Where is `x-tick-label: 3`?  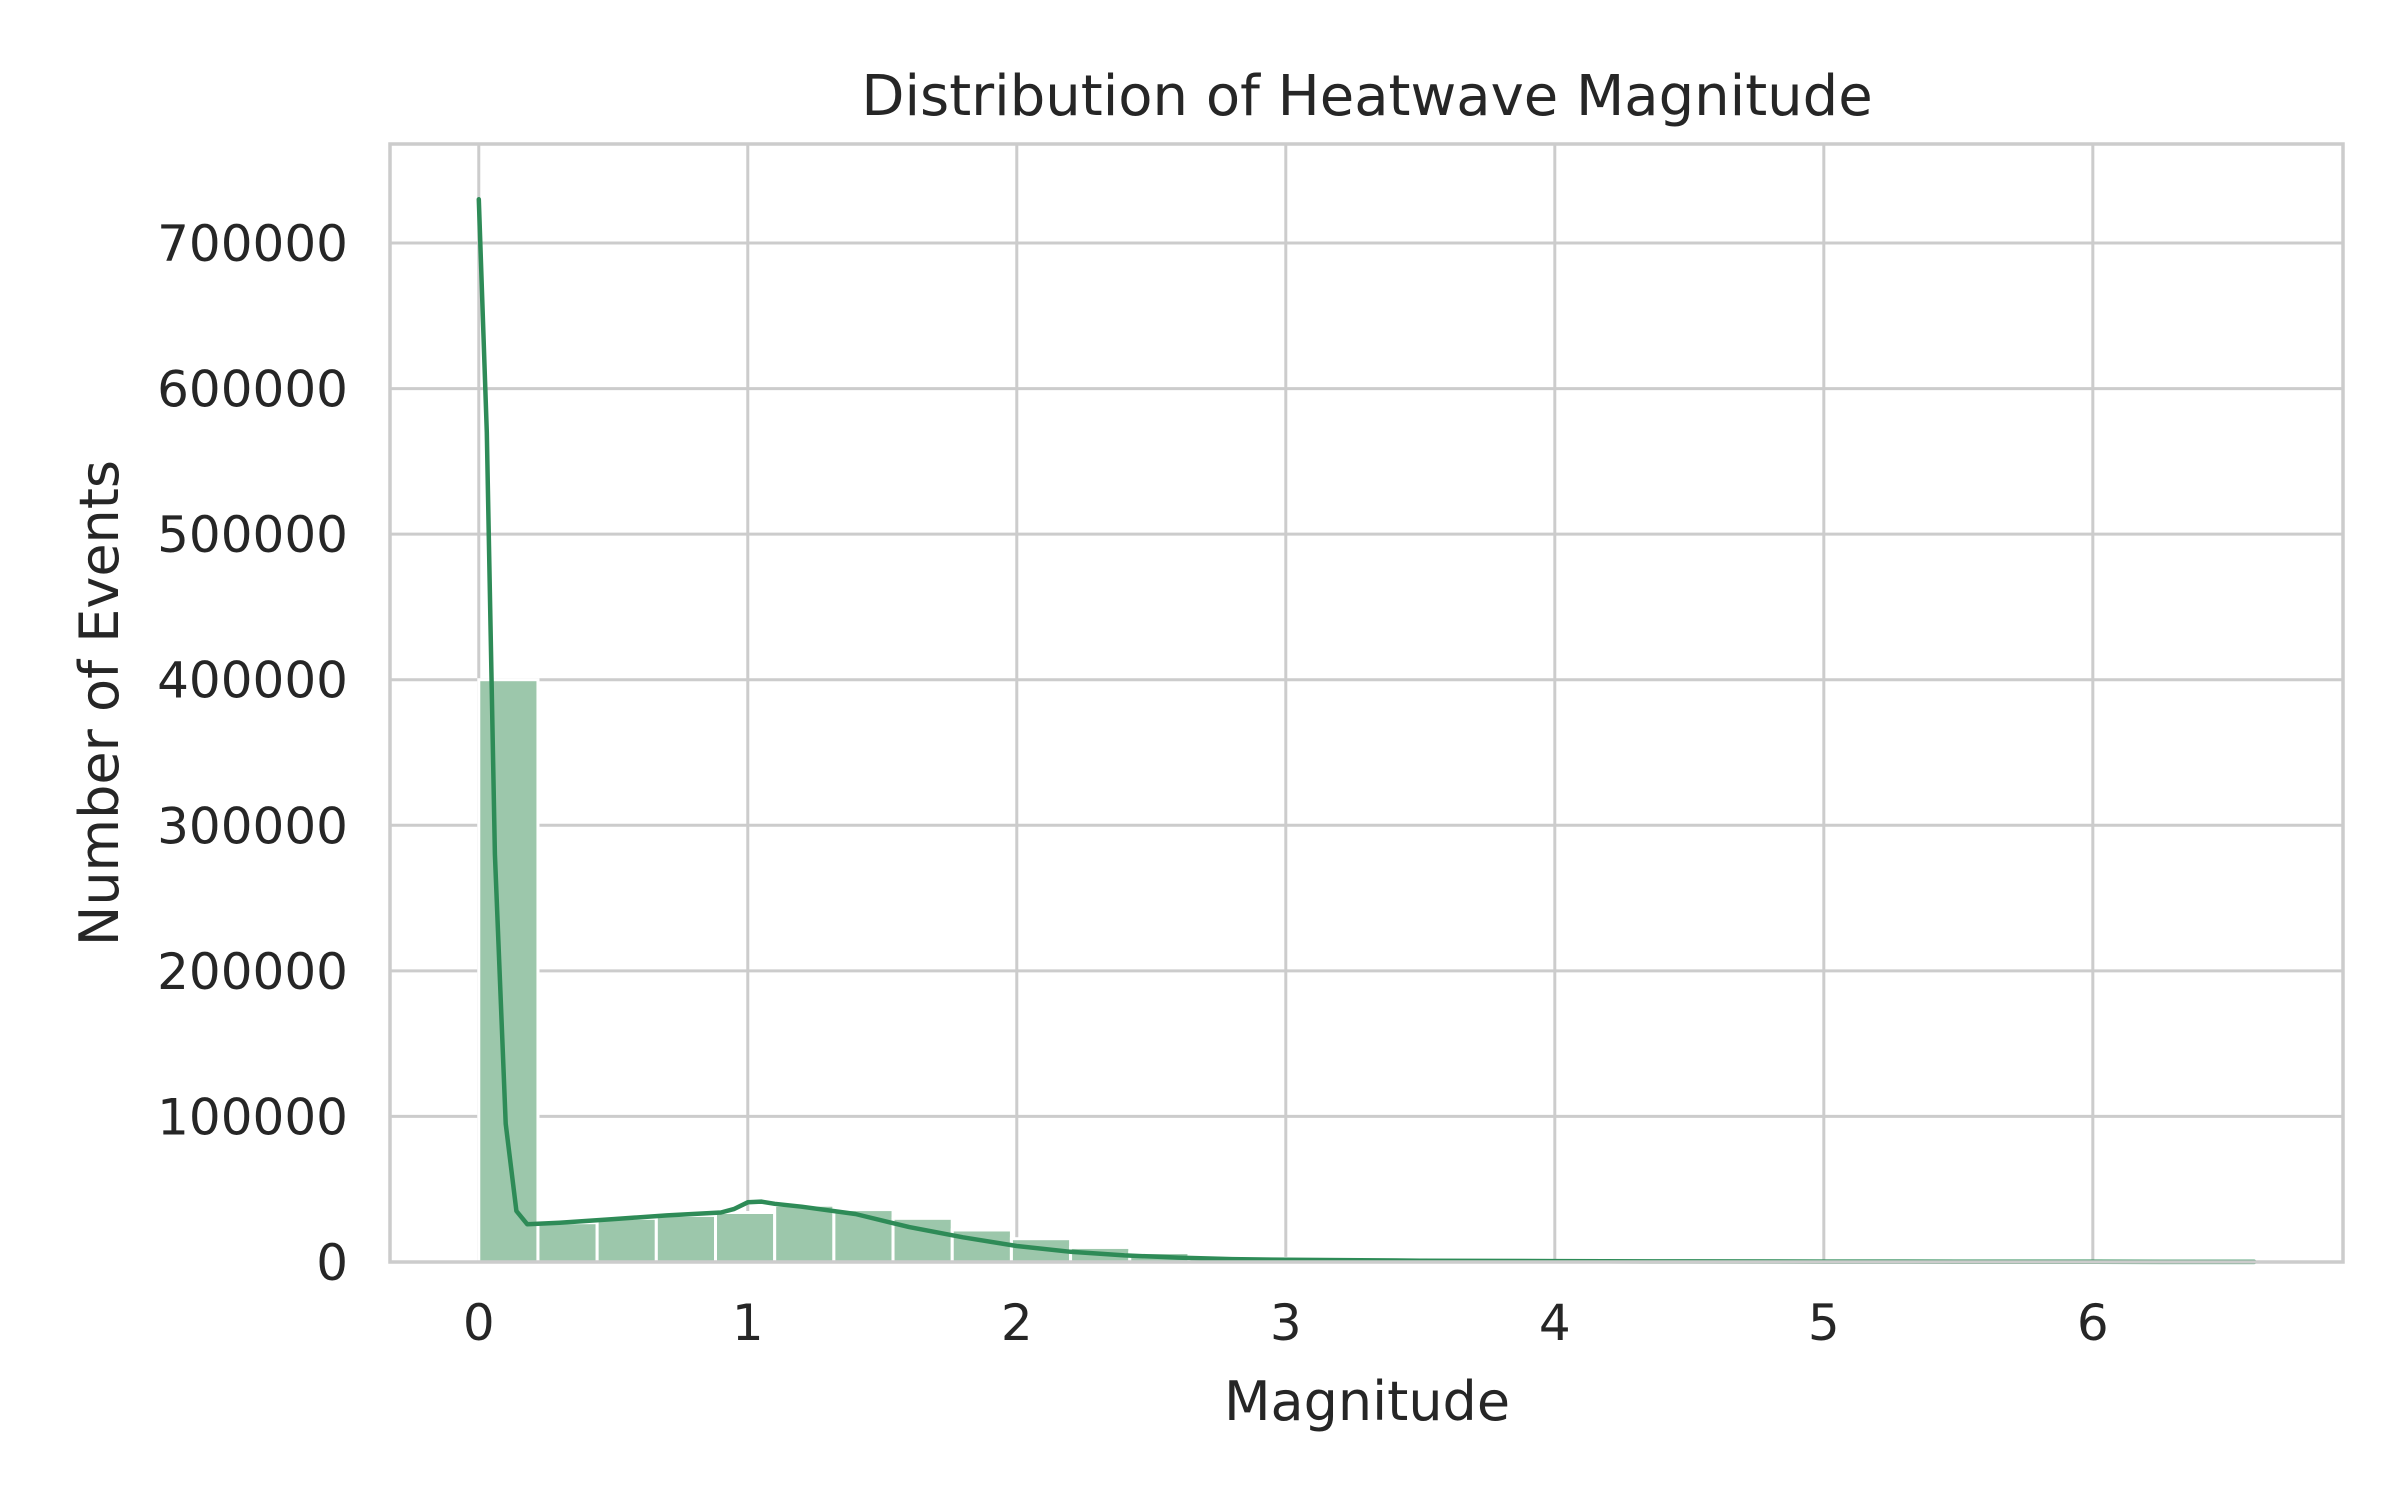 x-tick-label: 3 is located at coordinates (1286, 1323).